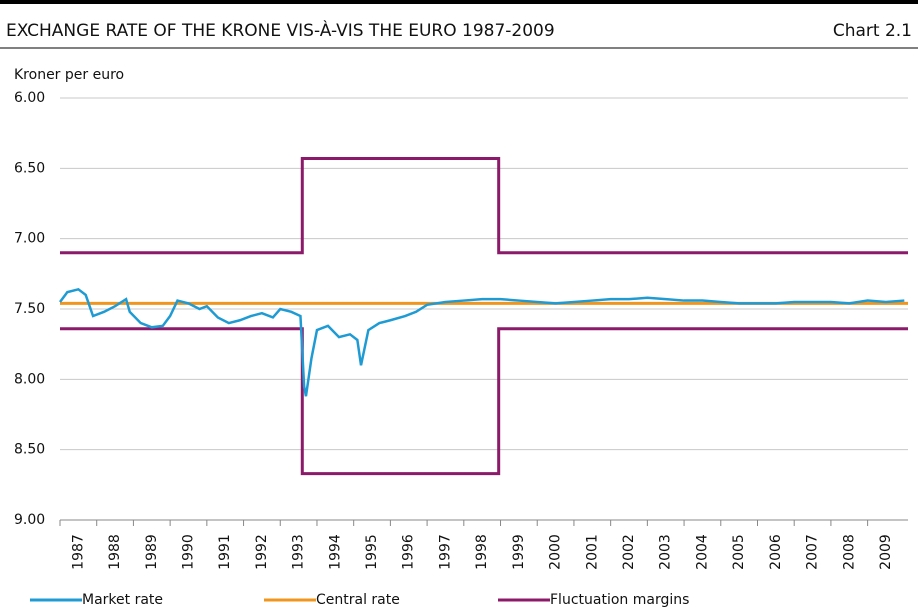 This screenshot has height=612, width=918. What do you see at coordinates (29, 98) in the screenshot?
I see `y-tick-label: 6.00` at bounding box center [29, 98].